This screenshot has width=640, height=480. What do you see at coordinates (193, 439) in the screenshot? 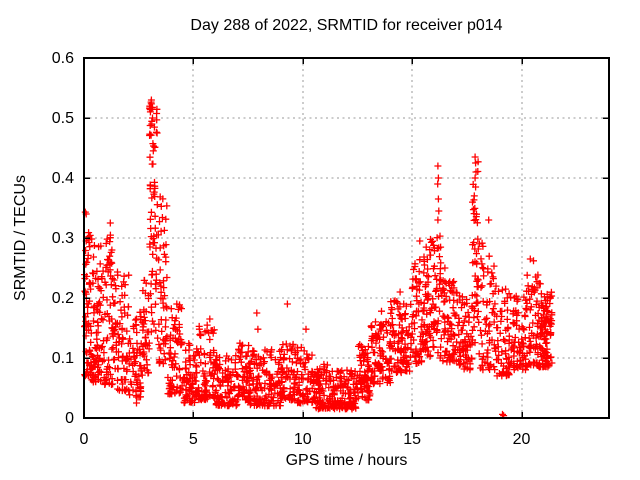
I see `x-tick-label: 5` at bounding box center [193, 439].